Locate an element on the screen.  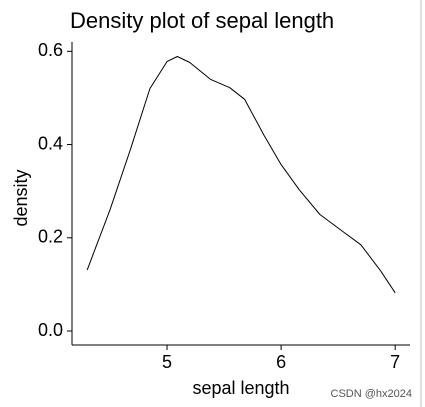
y-tick-label: 0.0 is located at coordinates (50, 330).